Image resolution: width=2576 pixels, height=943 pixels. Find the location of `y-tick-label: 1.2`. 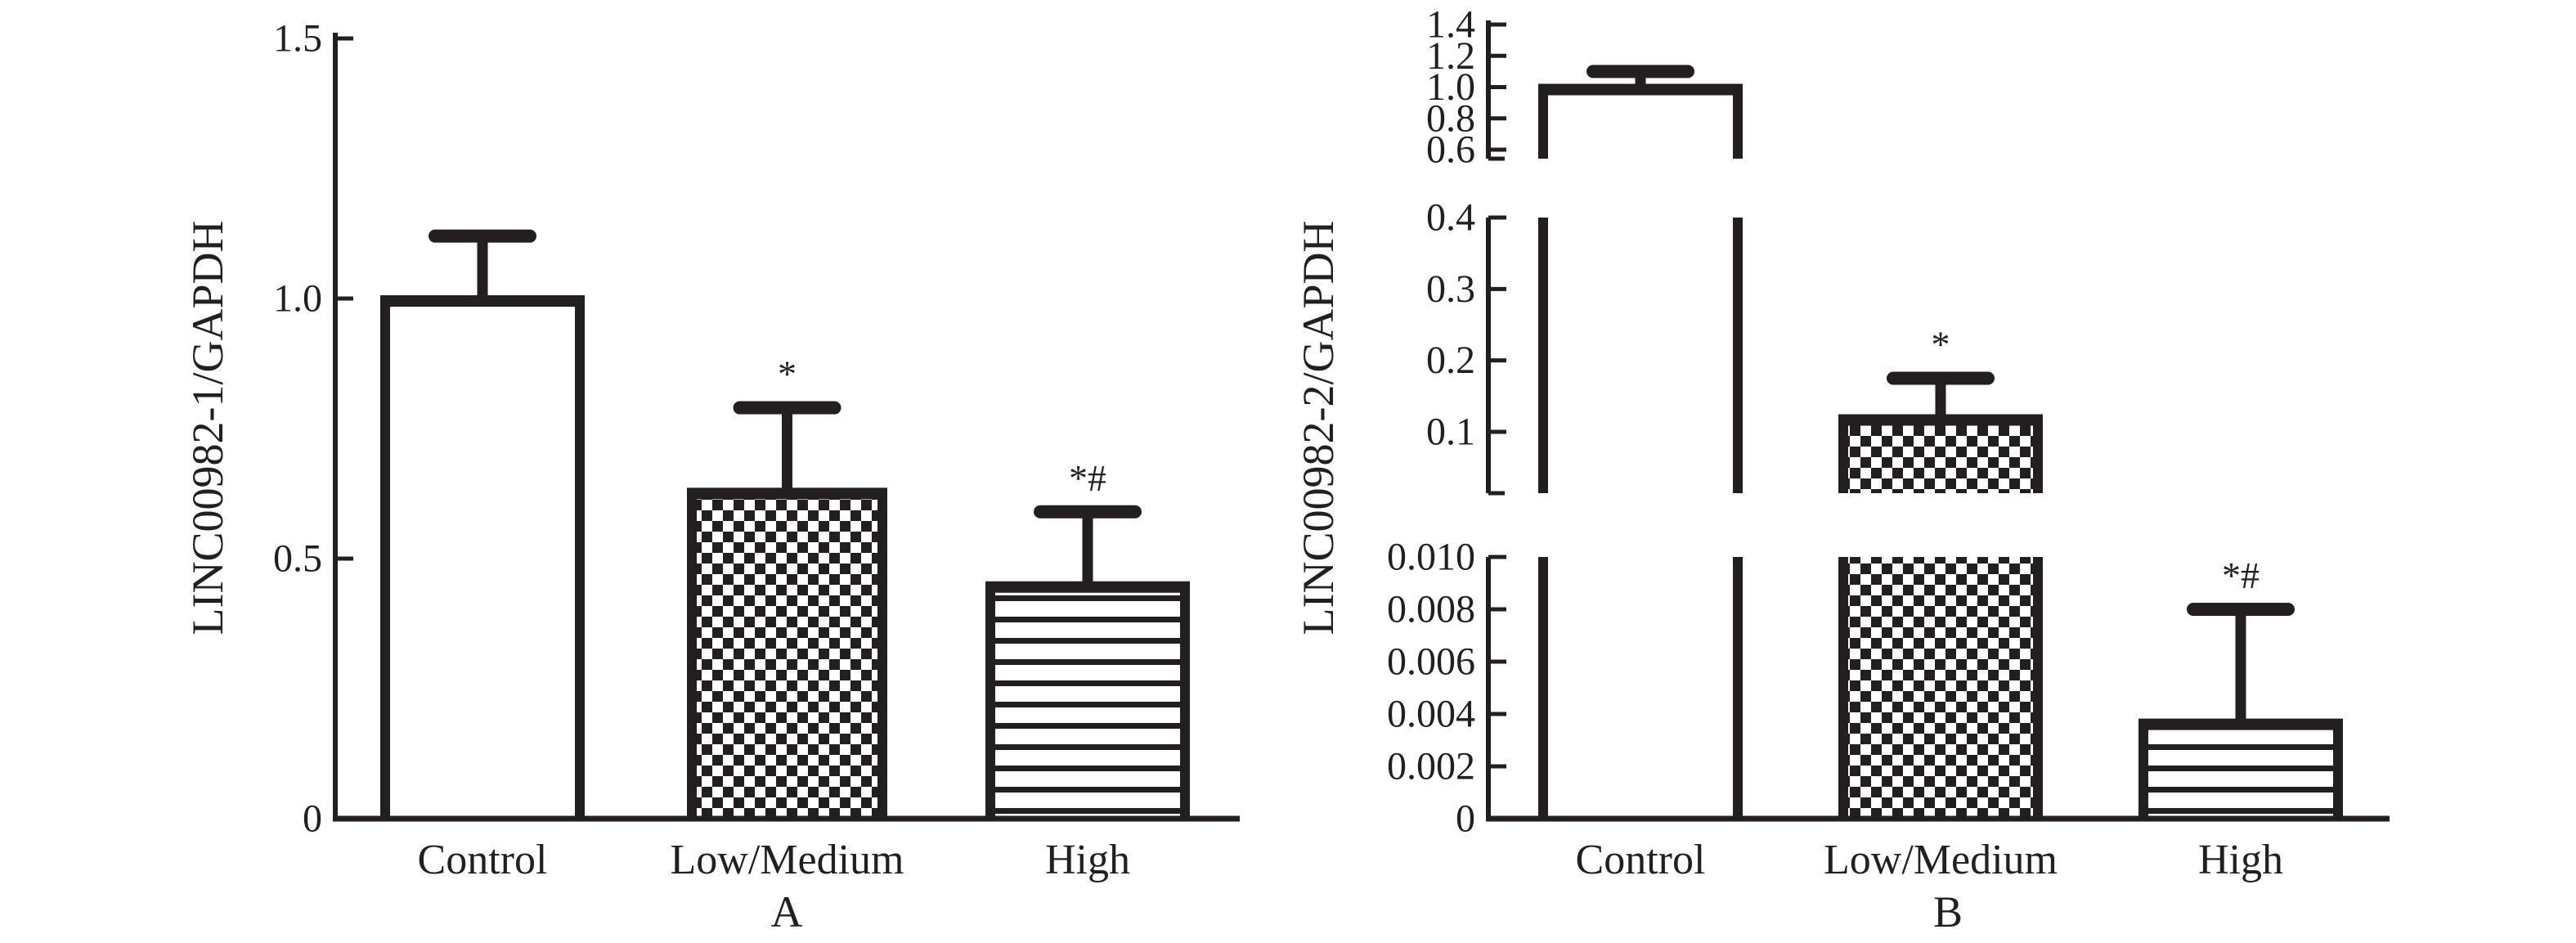

y-tick-label: 1.2 is located at coordinates (1450, 56).